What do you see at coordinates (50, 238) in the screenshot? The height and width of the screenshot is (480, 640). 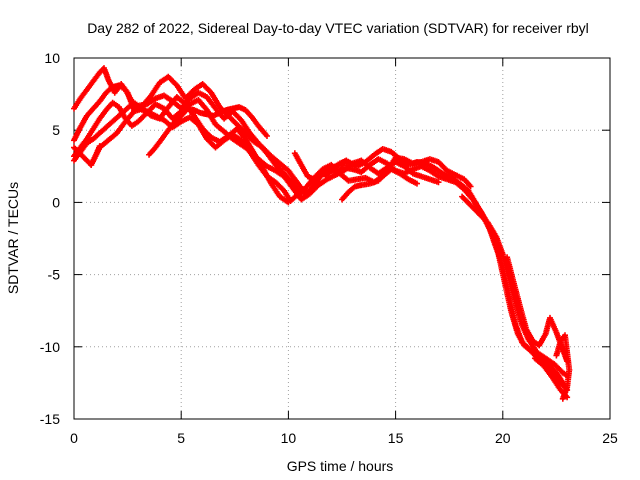 I see `y-tick-labels: -15 -10 -5 0 5 10` at bounding box center [50, 238].